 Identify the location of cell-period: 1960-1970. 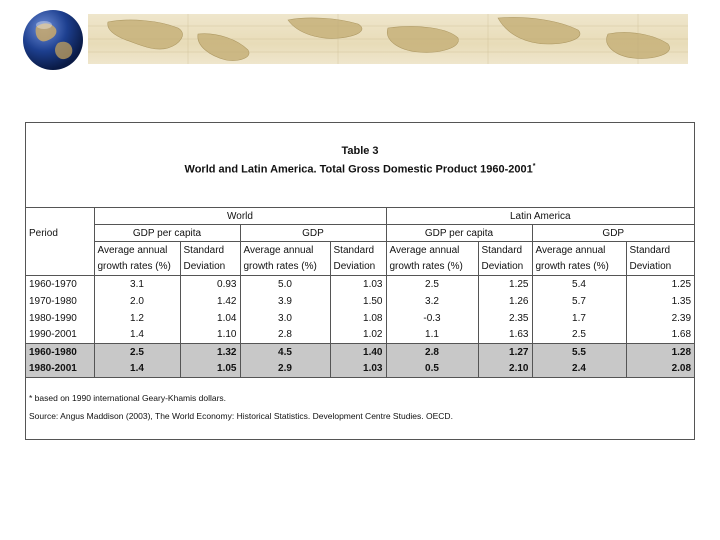
(53, 284).